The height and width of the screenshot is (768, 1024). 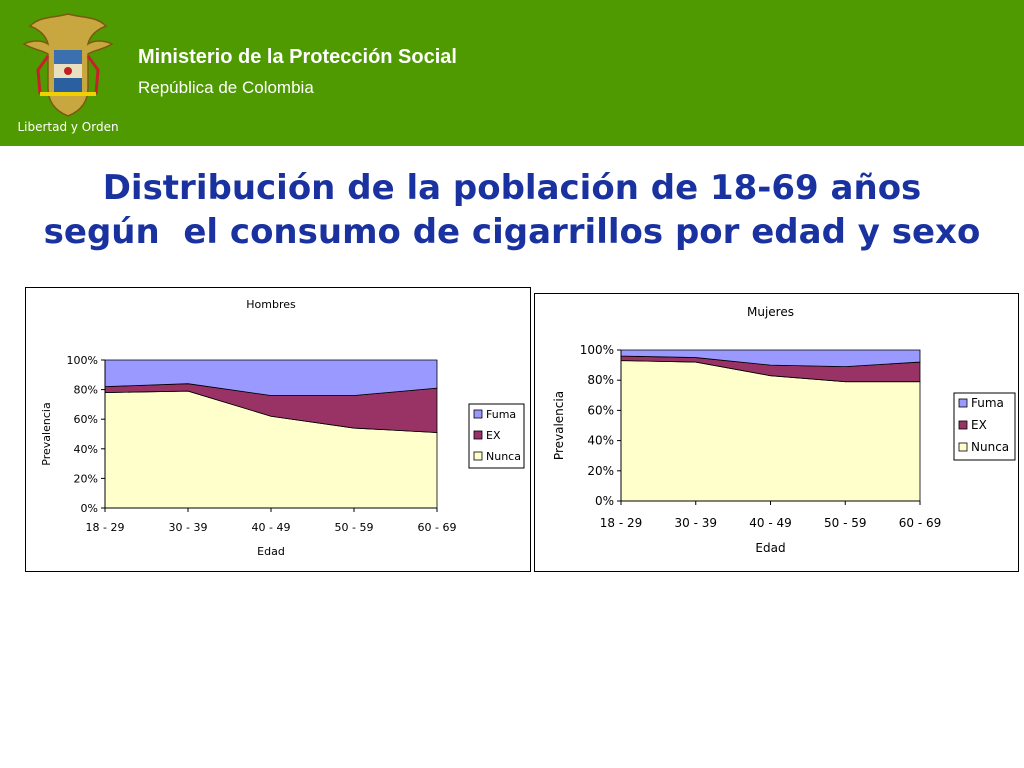 What do you see at coordinates (86, 390) in the screenshot?
I see `chart-hombres-y-tick-label: 80%` at bounding box center [86, 390].